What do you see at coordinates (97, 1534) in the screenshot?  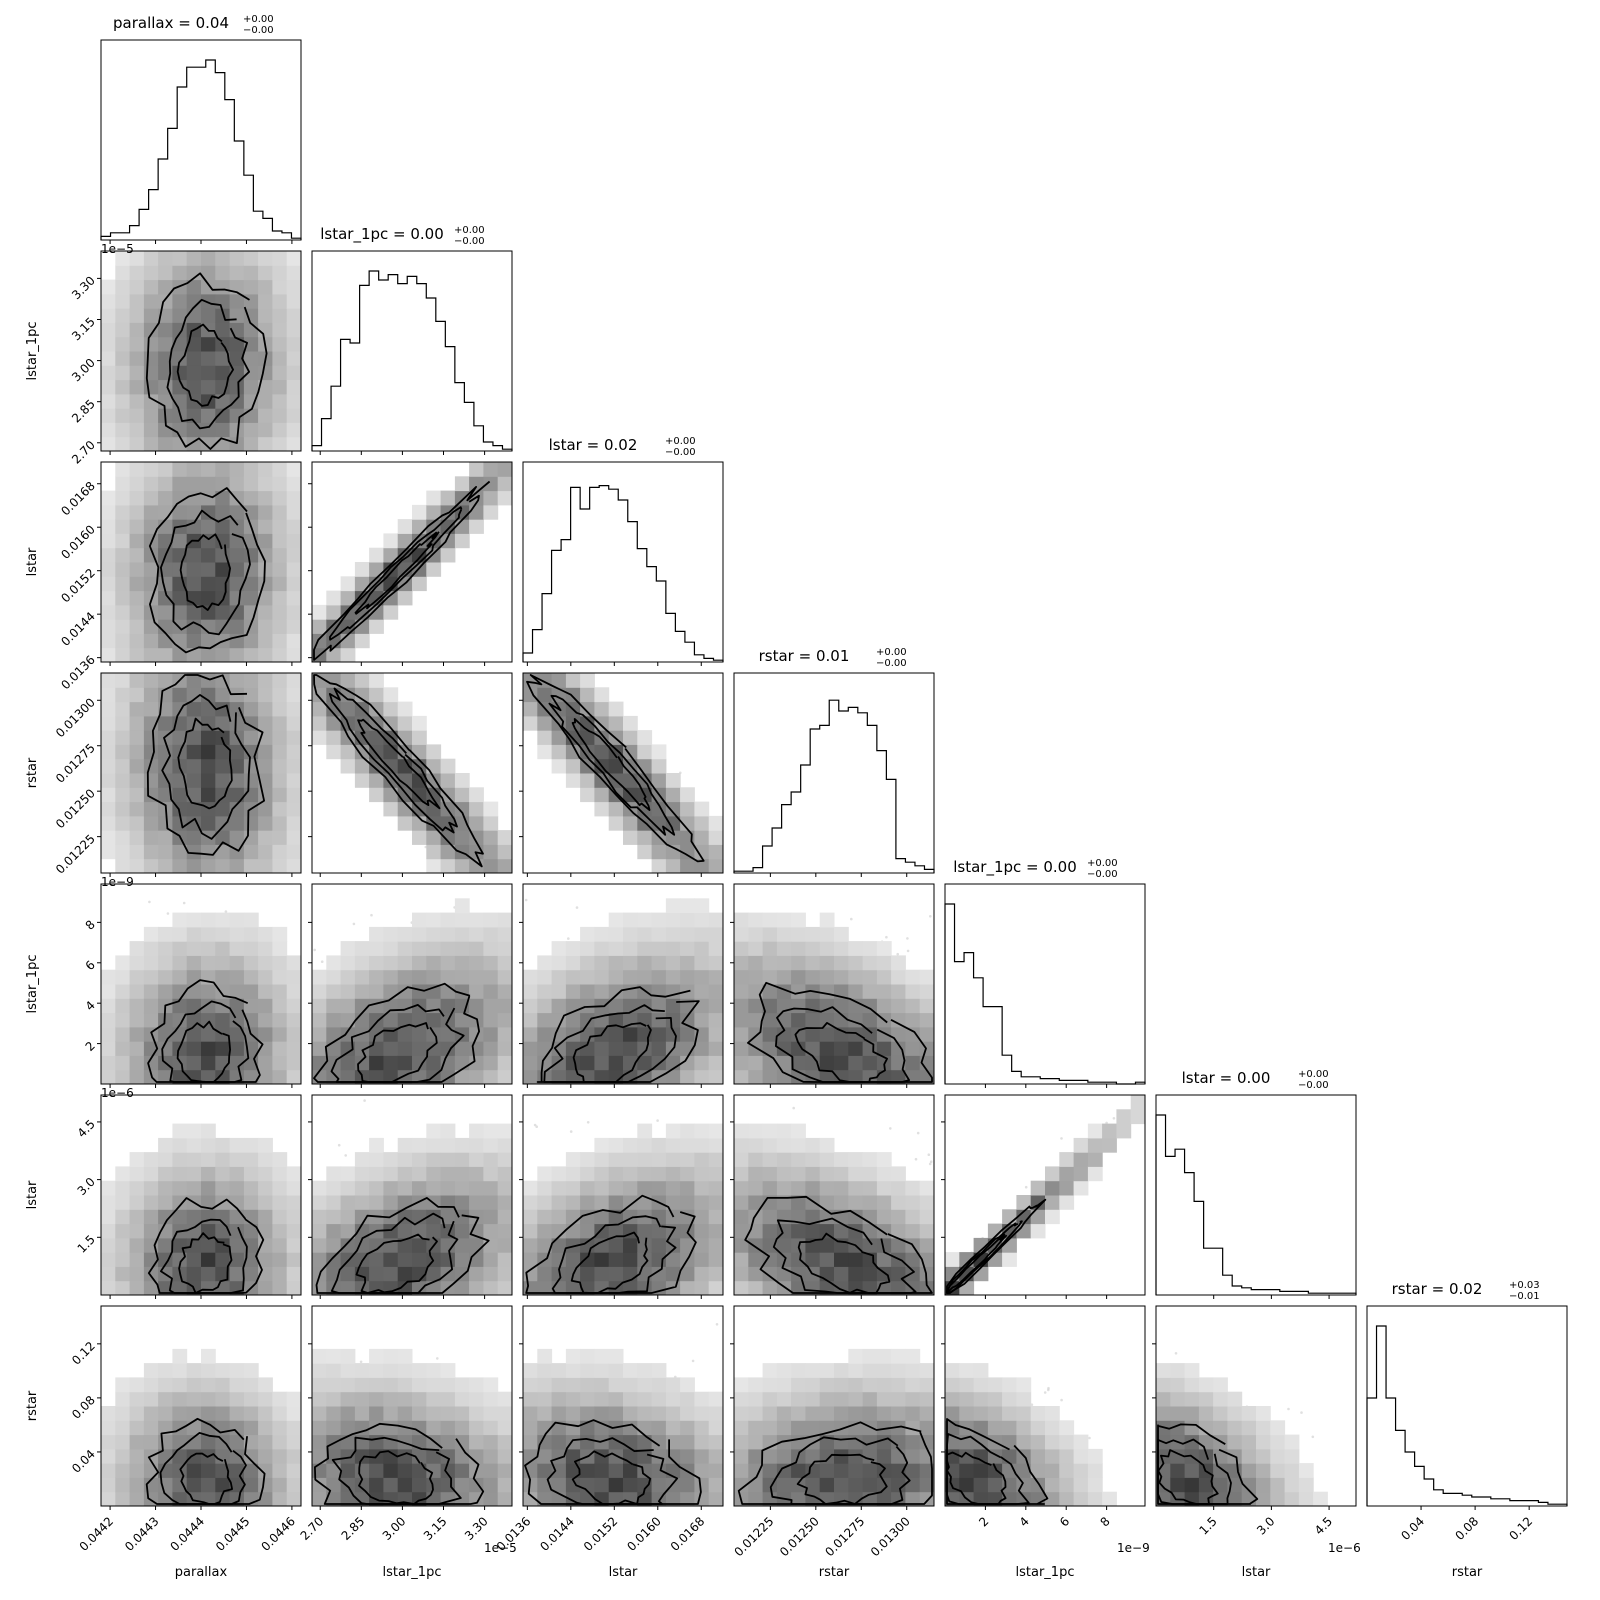 I see `x-tick-label: 0.0442` at bounding box center [97, 1534].